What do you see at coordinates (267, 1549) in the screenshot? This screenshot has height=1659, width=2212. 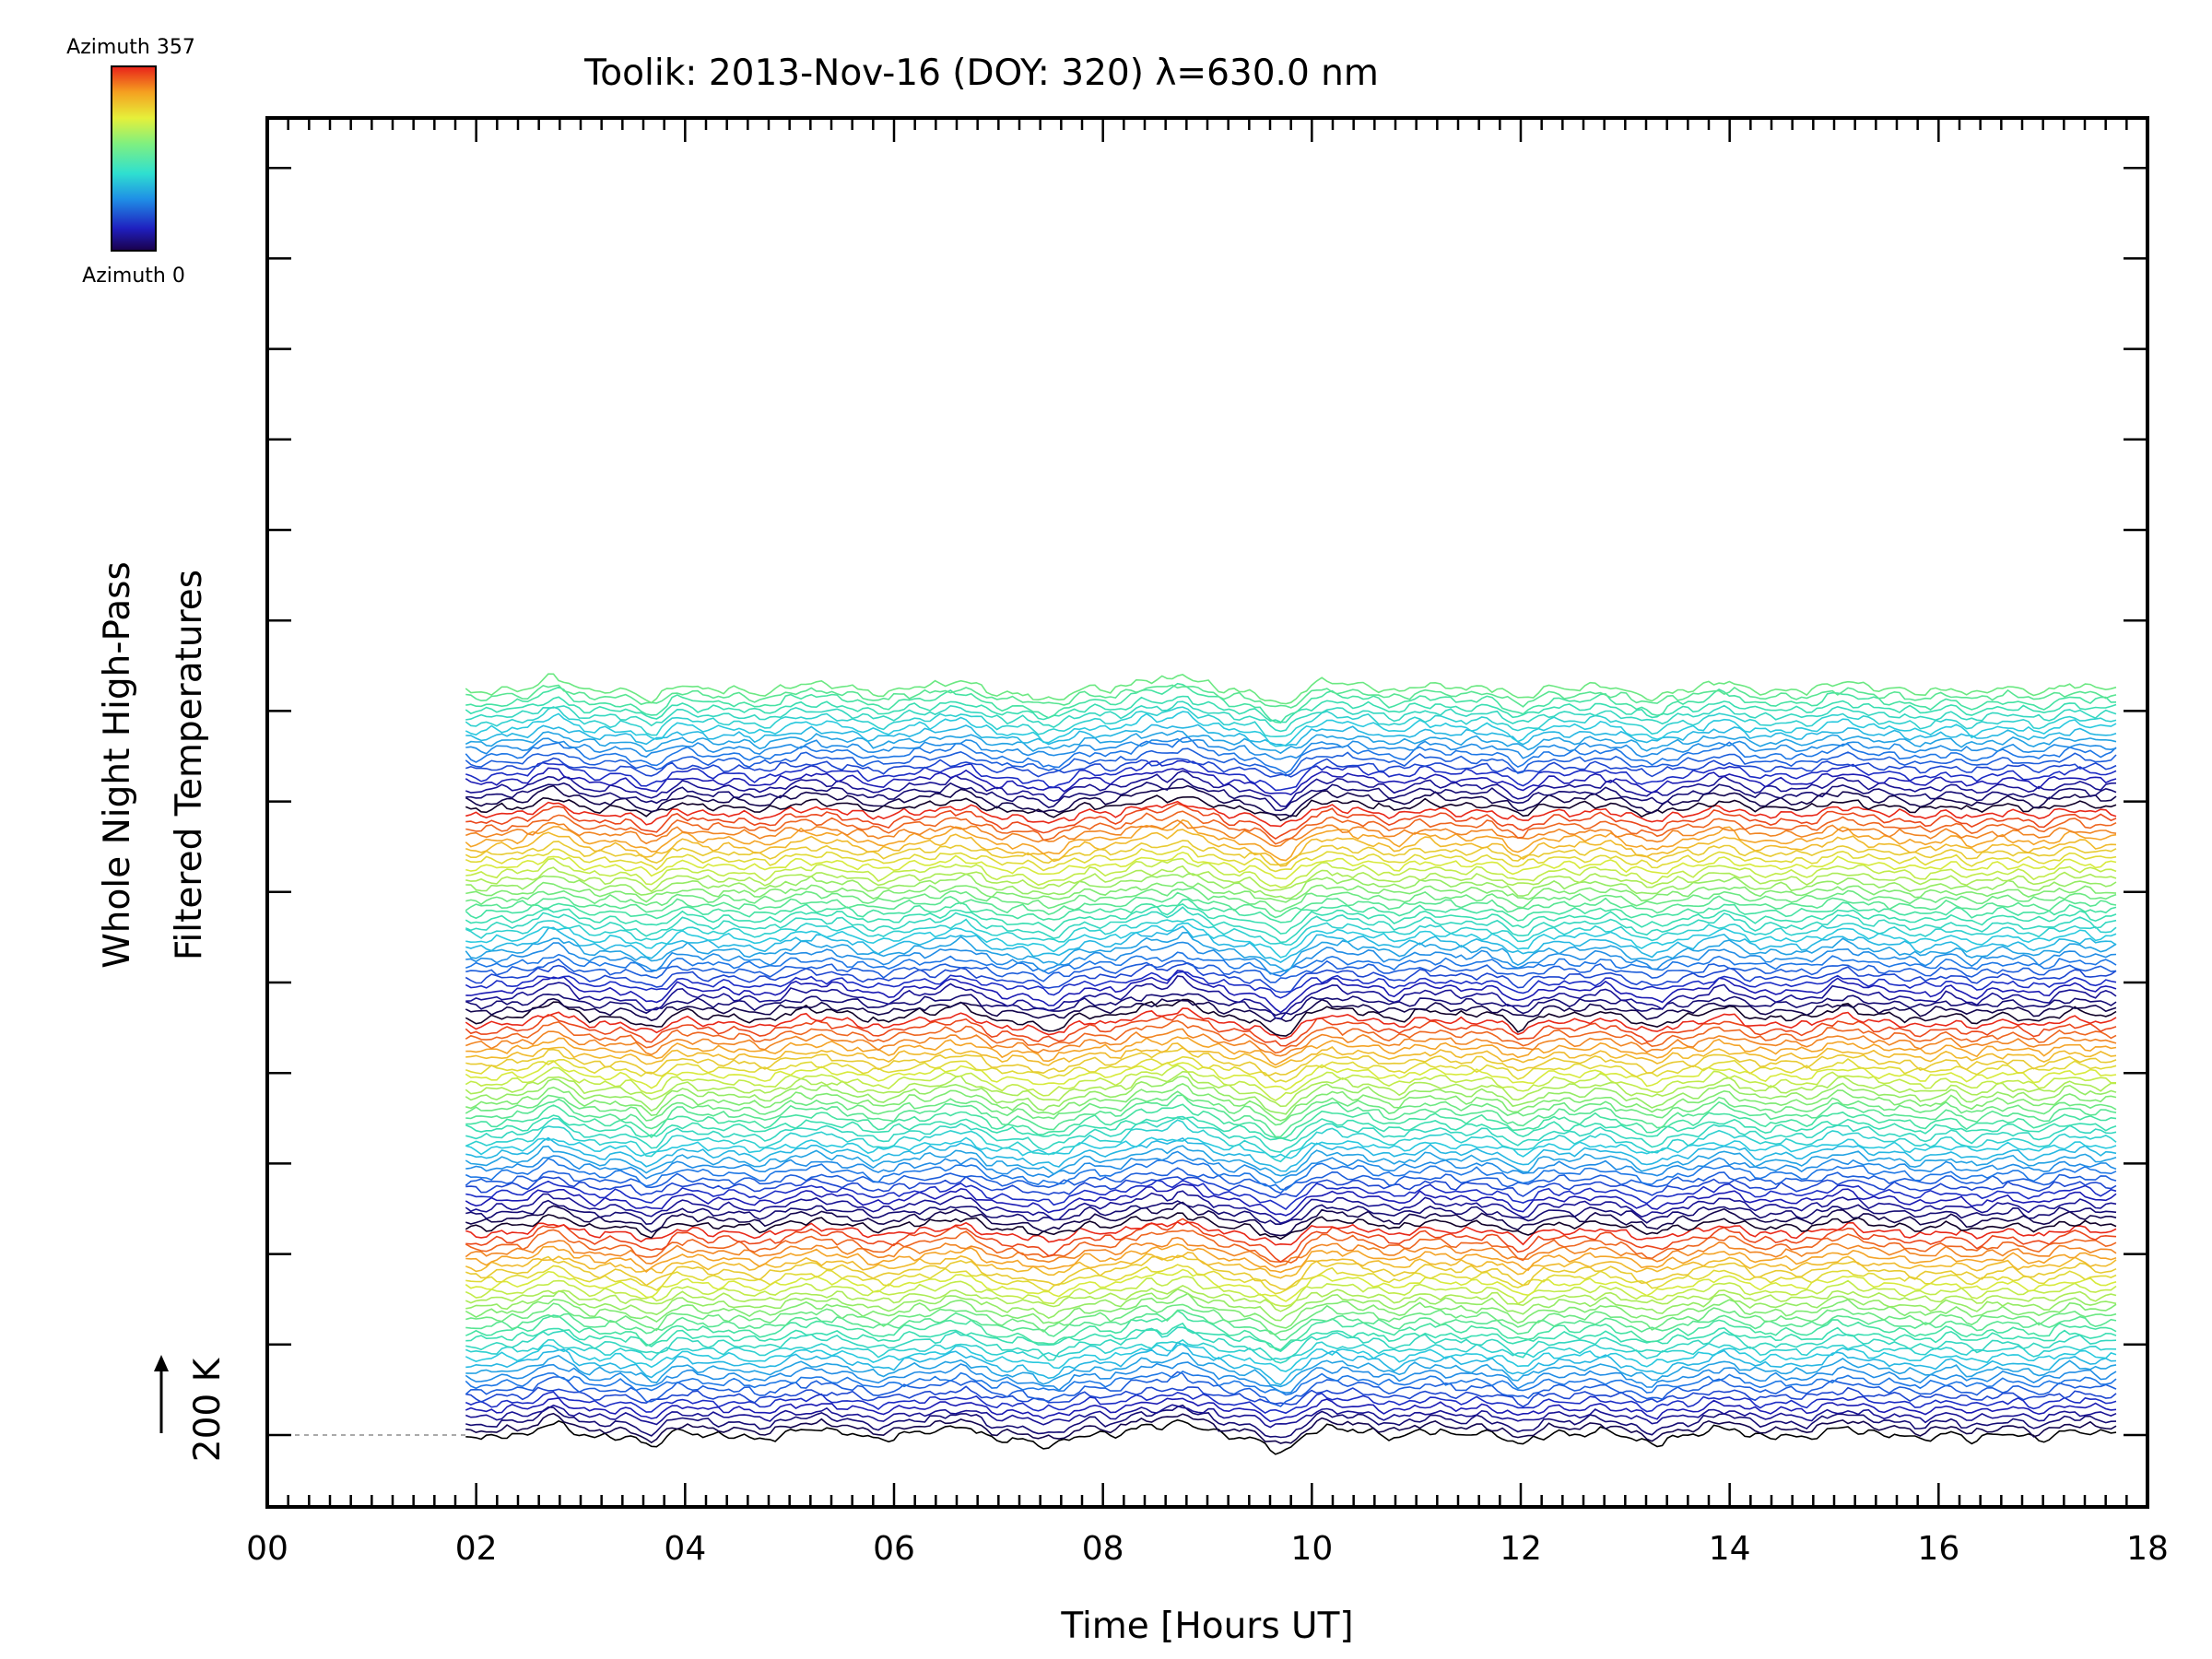 I see `x-tick-label: 00` at bounding box center [267, 1549].